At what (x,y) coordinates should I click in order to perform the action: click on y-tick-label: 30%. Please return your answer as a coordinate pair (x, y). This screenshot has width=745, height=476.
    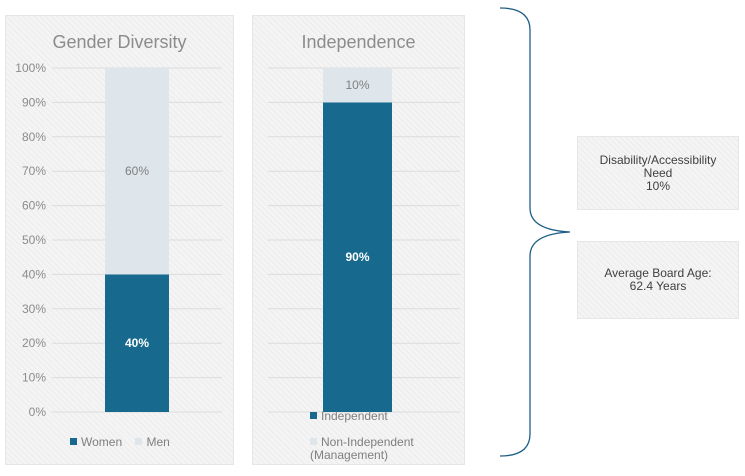
    Looking at the image, I should click on (34, 309).